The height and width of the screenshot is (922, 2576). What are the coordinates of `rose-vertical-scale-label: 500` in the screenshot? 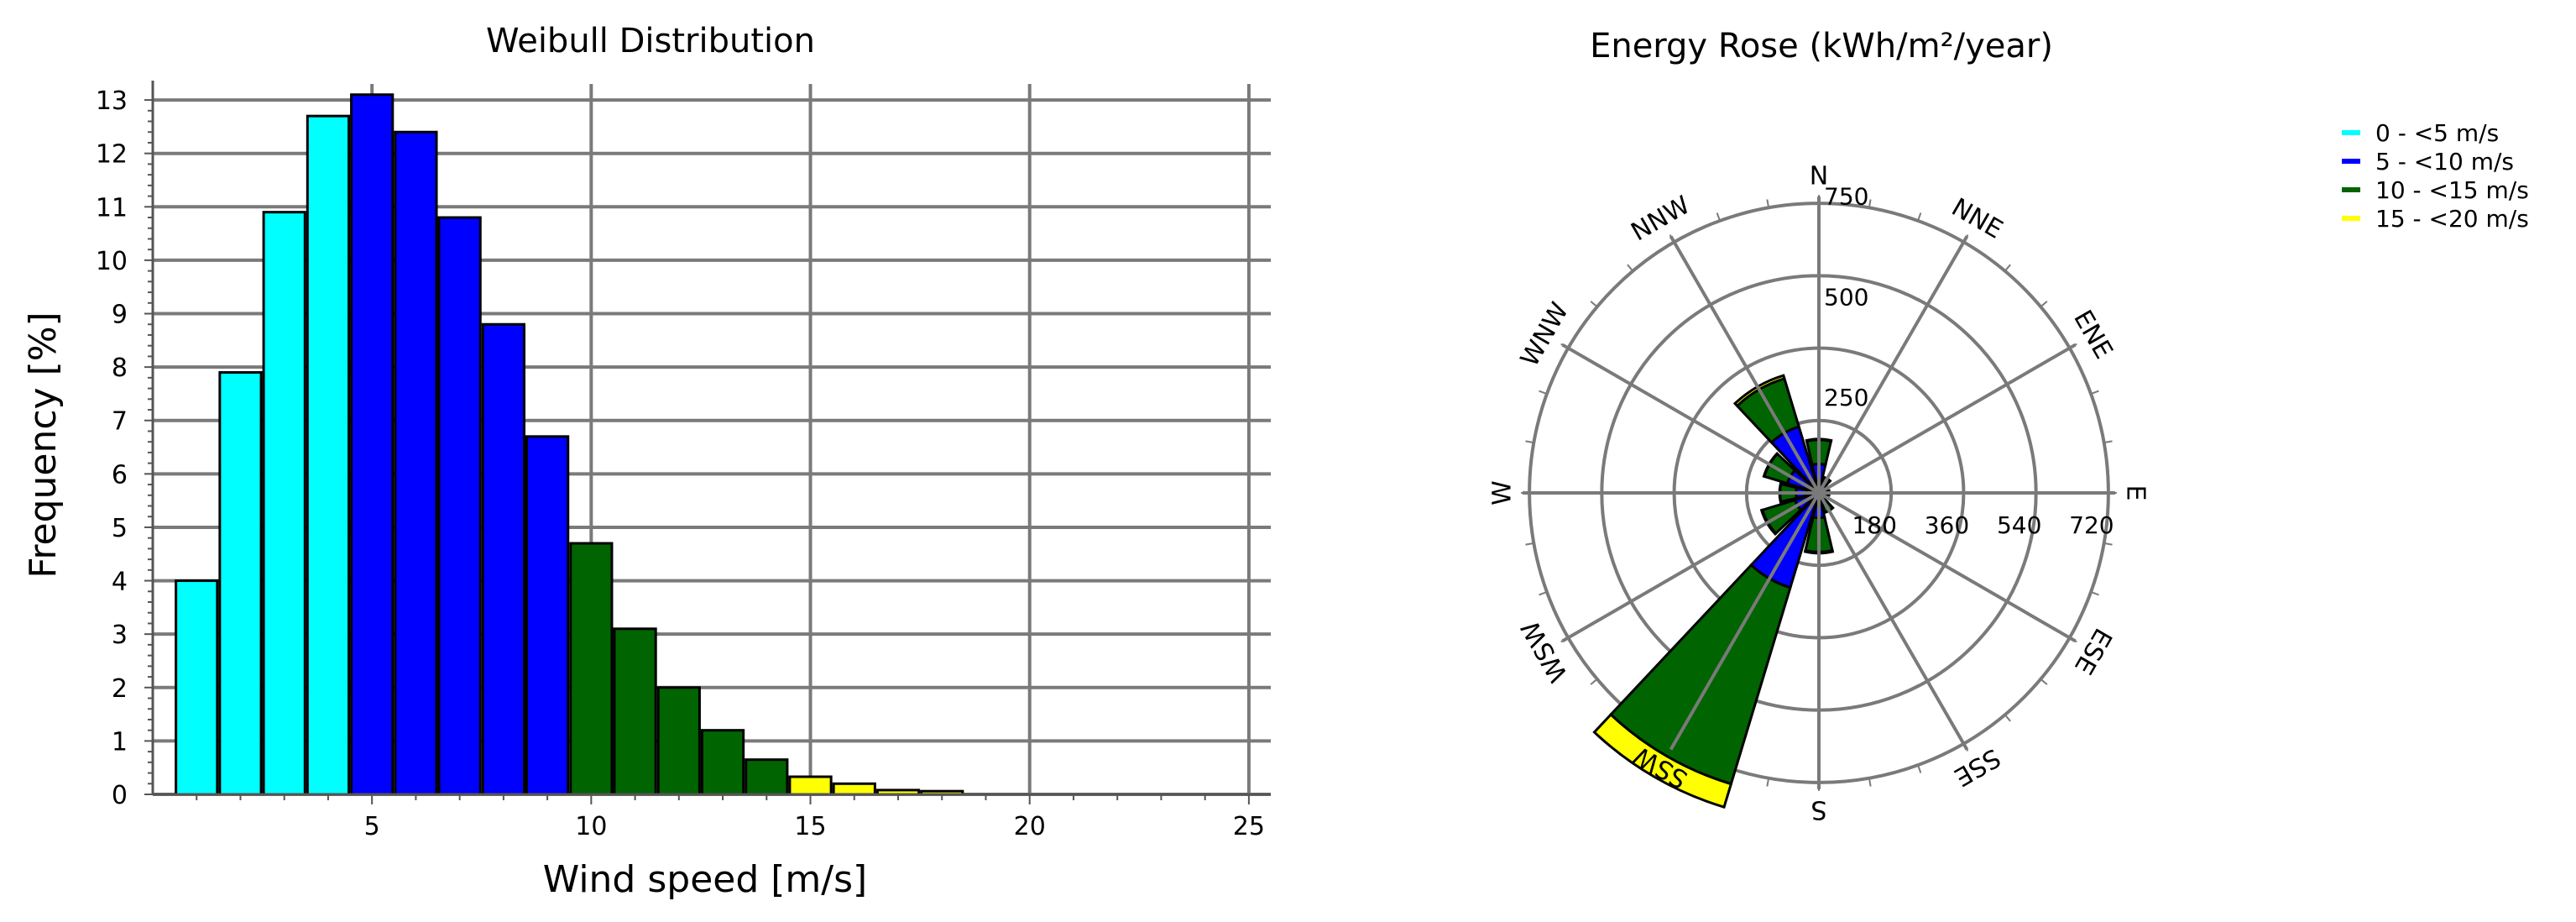 It's located at (1846, 297).